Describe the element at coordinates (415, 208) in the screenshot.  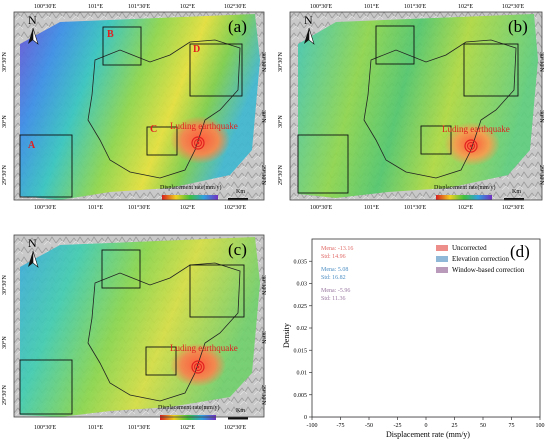
I see `lon-tick-b3: 101°30'E` at that location.